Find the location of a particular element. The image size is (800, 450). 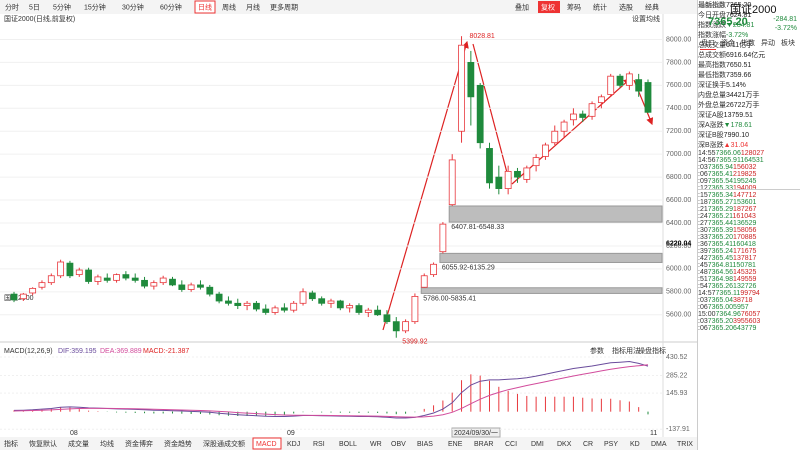

indicator-tab: 均线 is located at coordinates (107, 443).